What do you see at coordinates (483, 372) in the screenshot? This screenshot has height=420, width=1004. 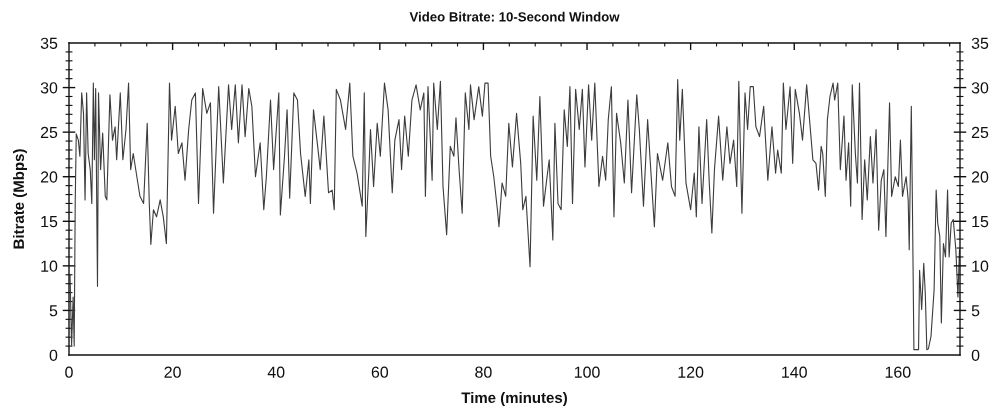 I see `x-tick-label: 80` at bounding box center [483, 372].